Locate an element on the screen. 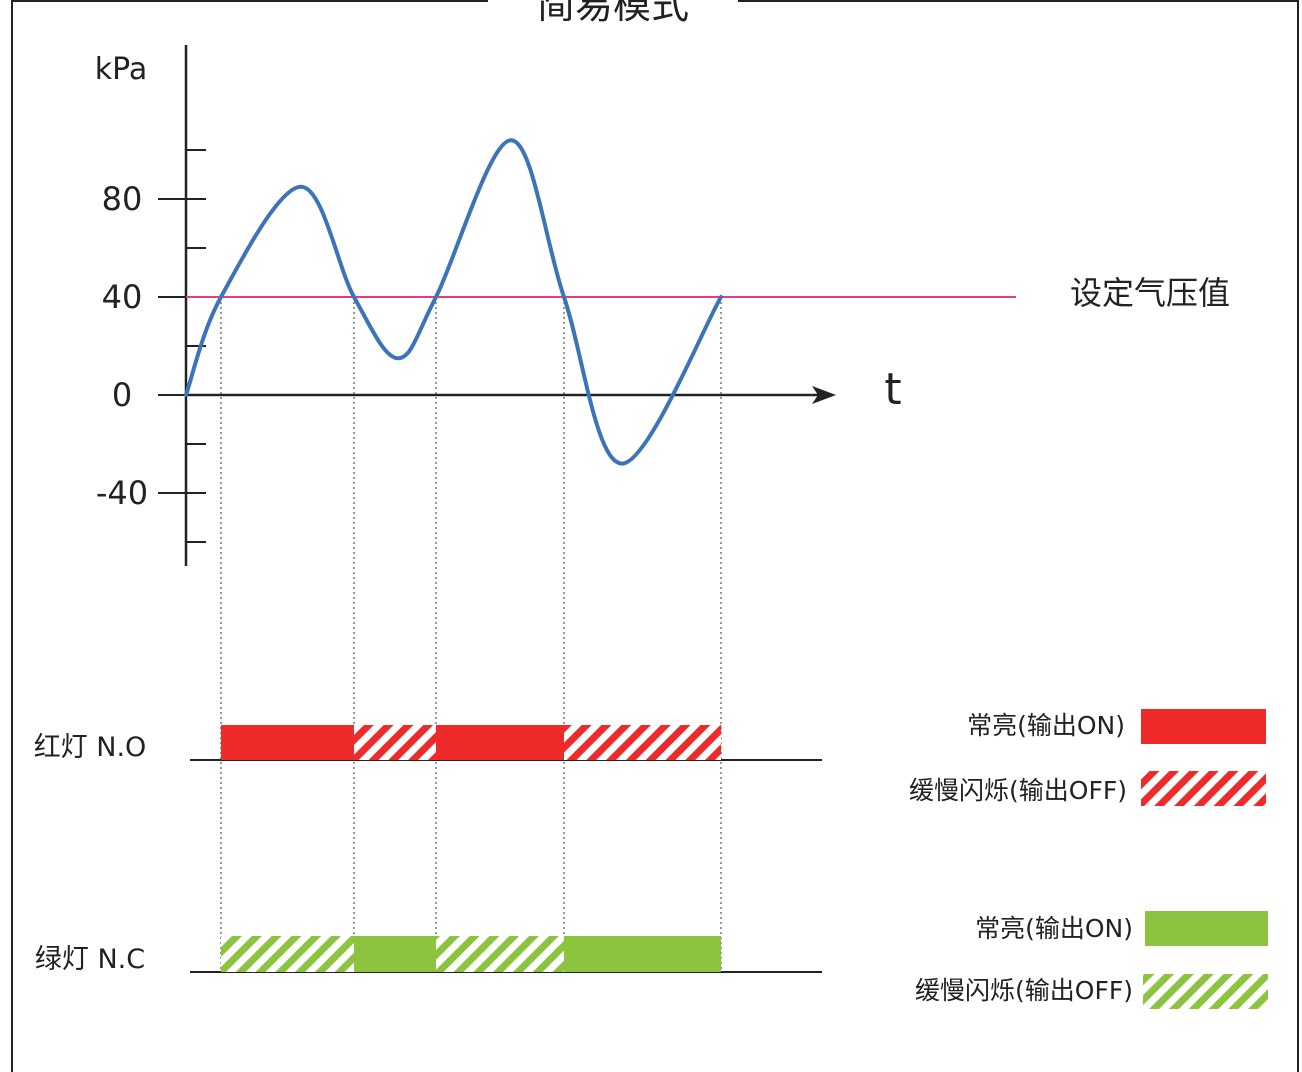 This screenshot has width=1302, height=1072. x-axis is located at coordinates (511, 395).